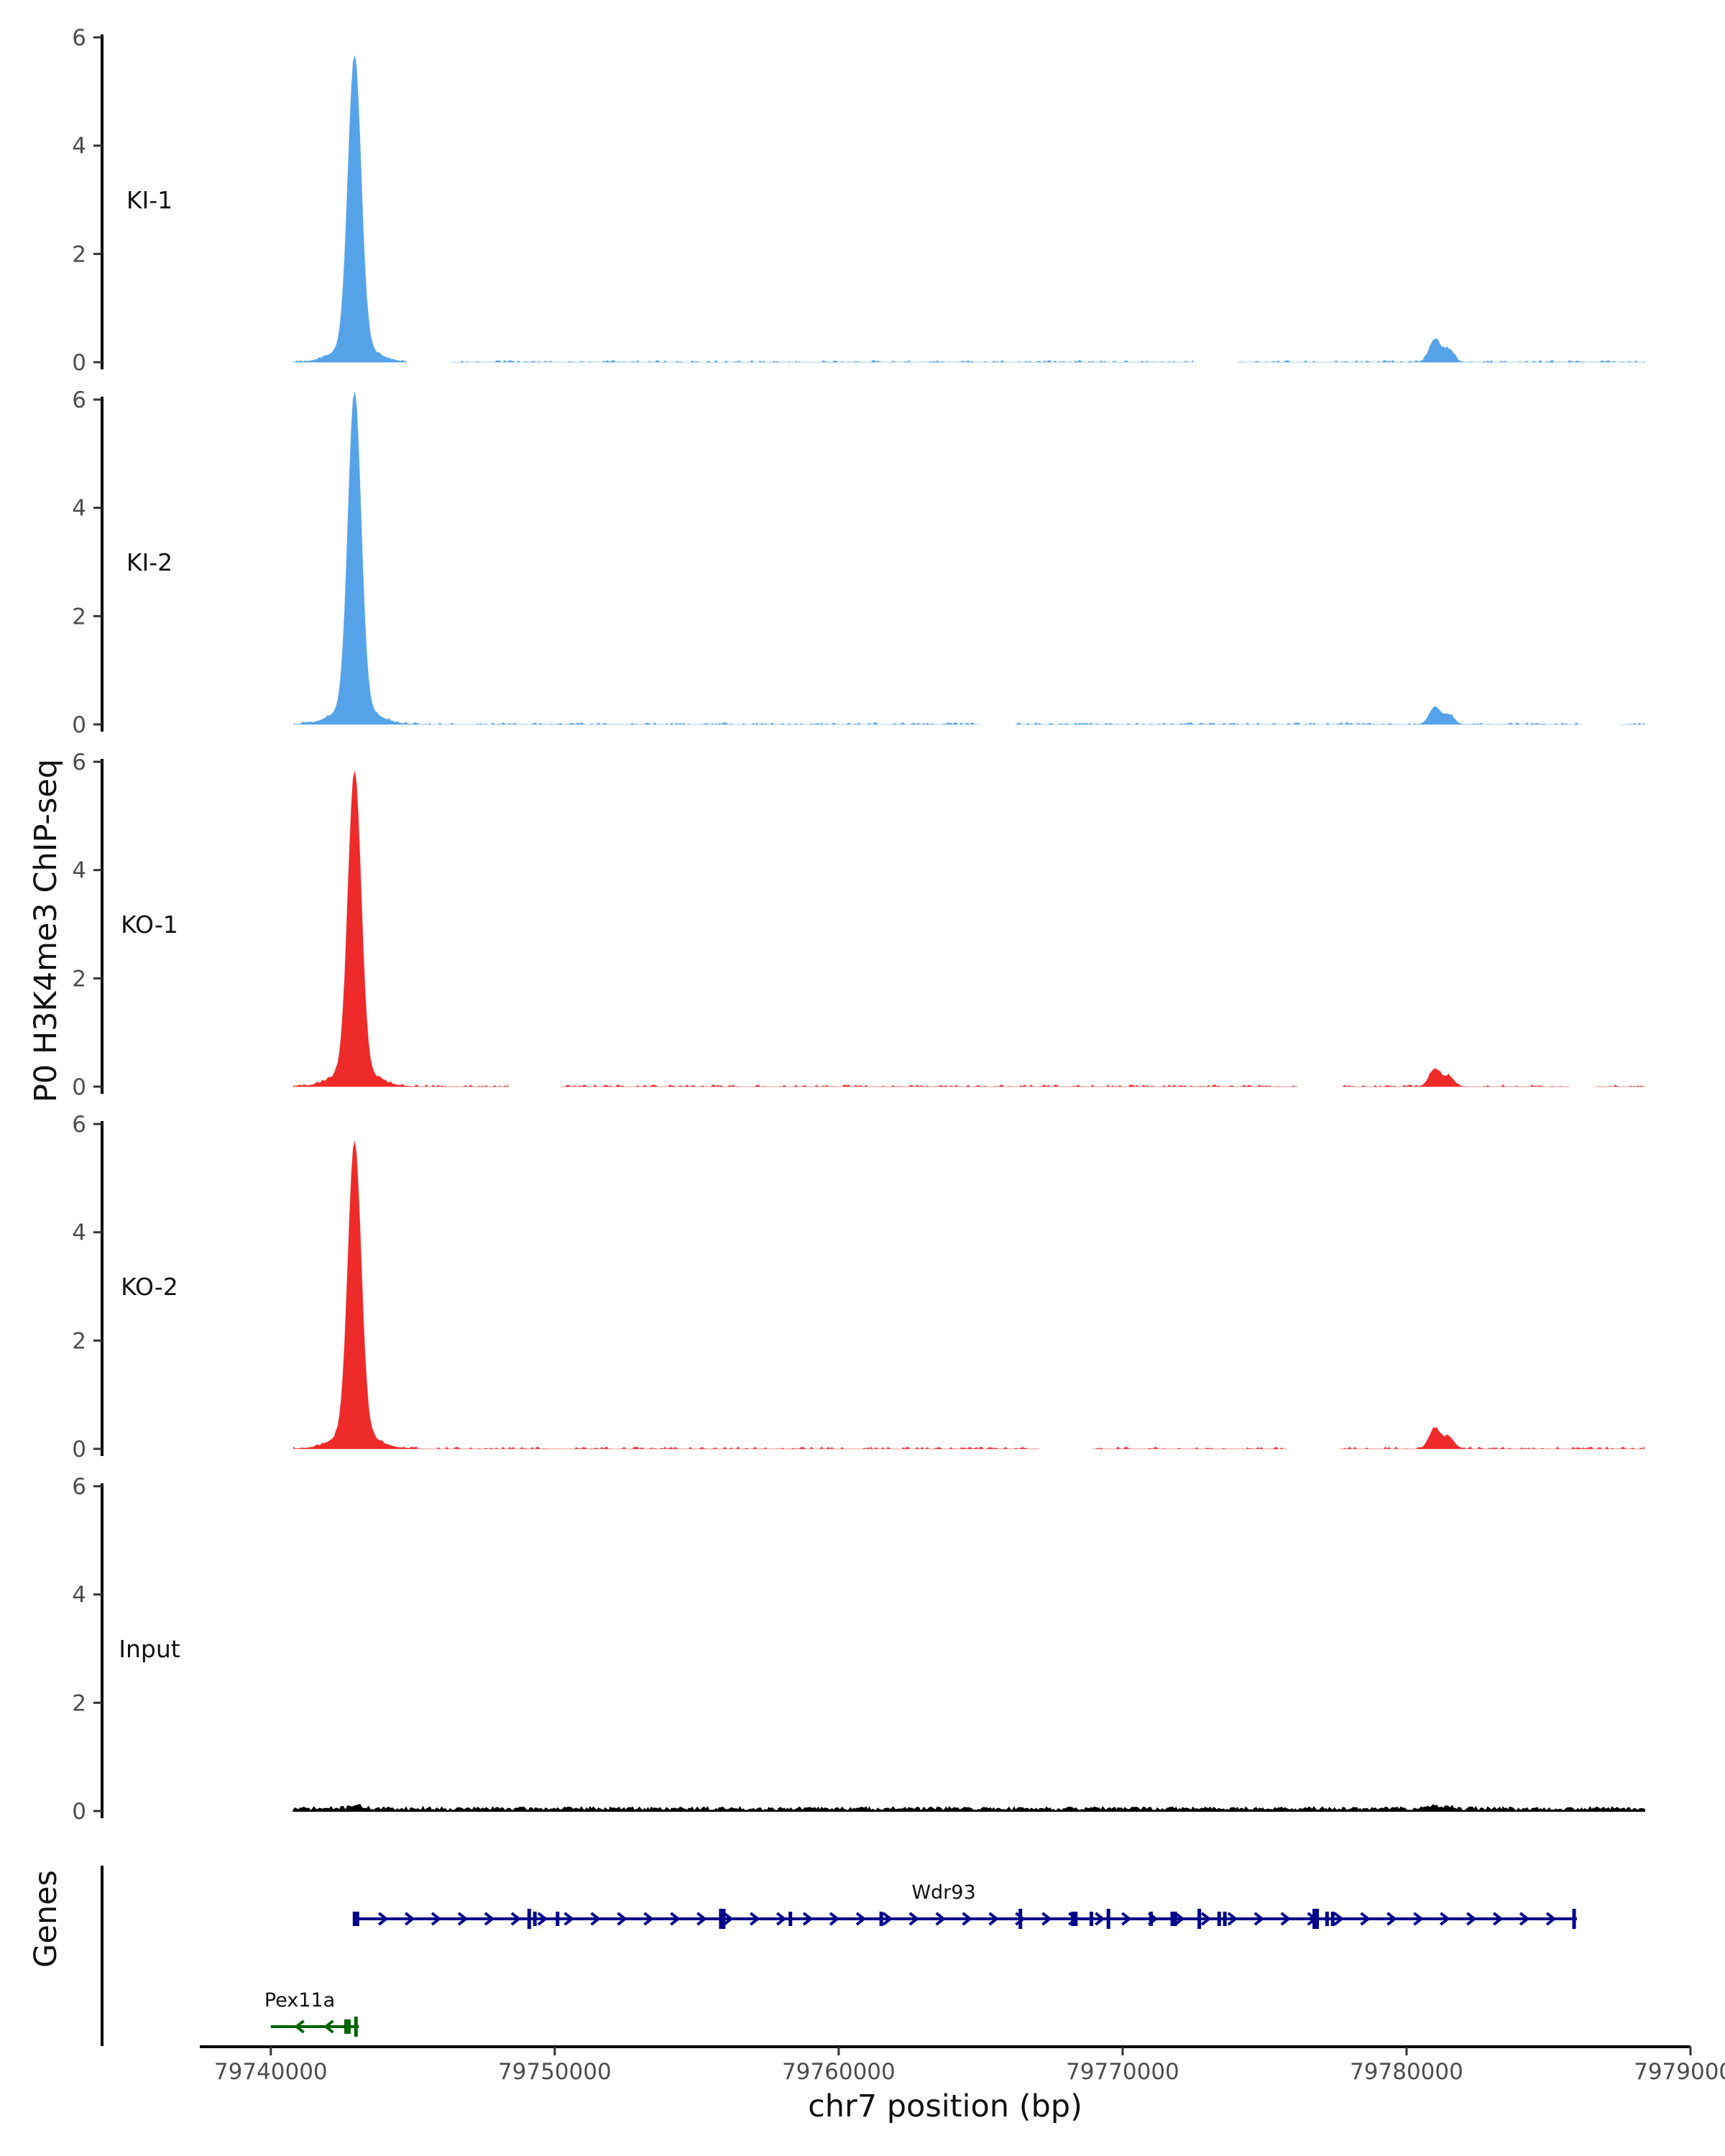  What do you see at coordinates (964, 1905) in the screenshot?
I see `gene-wdr93: Wdr93` at bounding box center [964, 1905].